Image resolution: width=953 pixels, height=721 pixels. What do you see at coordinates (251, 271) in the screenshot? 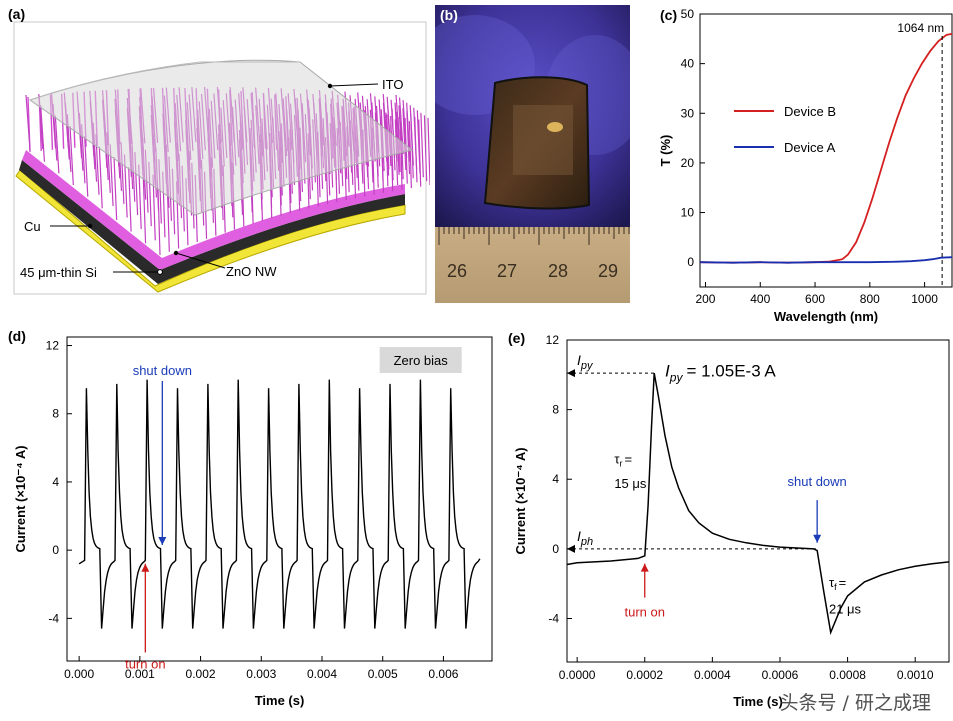
I see `label-zno: ZnO NW` at bounding box center [251, 271].